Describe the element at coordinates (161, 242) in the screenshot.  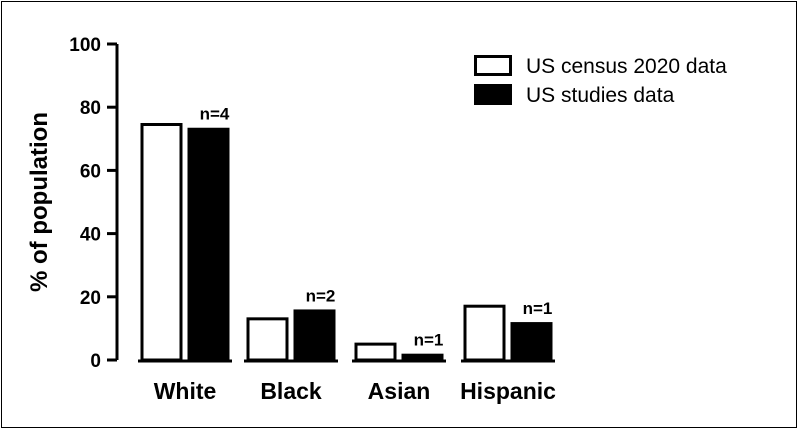
I see `bar-white-census` at that location.